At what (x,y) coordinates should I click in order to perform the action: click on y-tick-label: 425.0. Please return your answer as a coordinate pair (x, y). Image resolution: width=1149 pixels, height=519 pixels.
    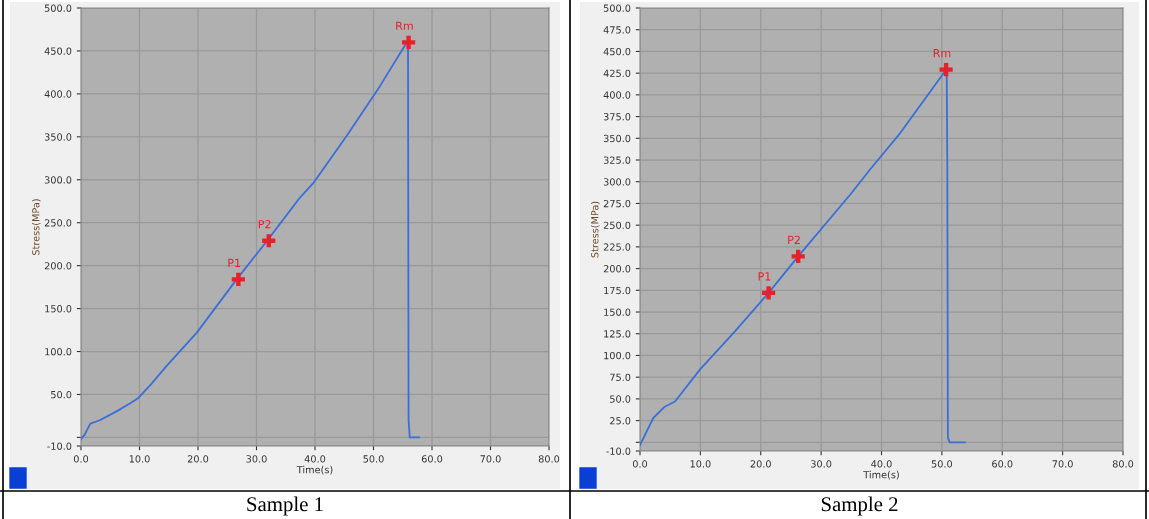
    Looking at the image, I should click on (617, 73).